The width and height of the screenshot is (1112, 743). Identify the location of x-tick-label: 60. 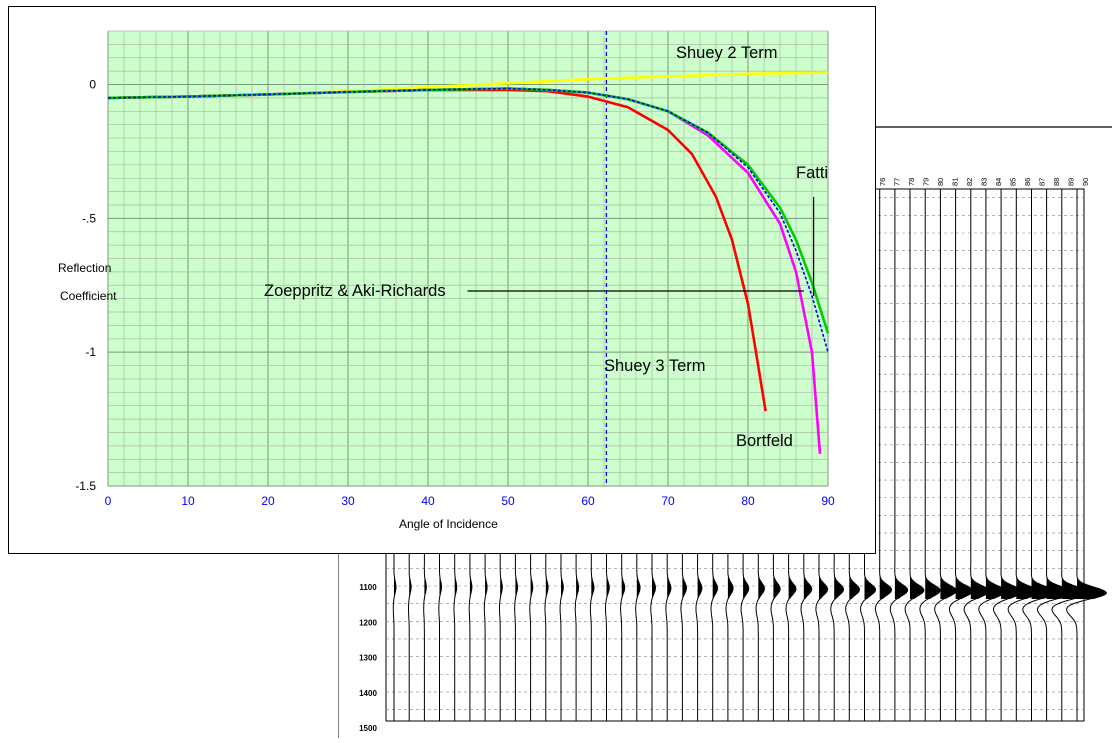
(588, 501).